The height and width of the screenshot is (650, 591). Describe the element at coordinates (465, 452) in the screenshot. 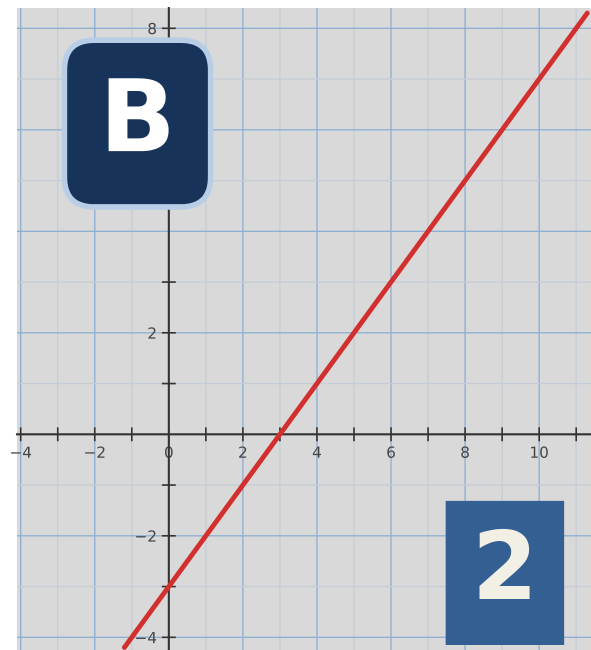

I see `x-tick-label: 8` at that location.